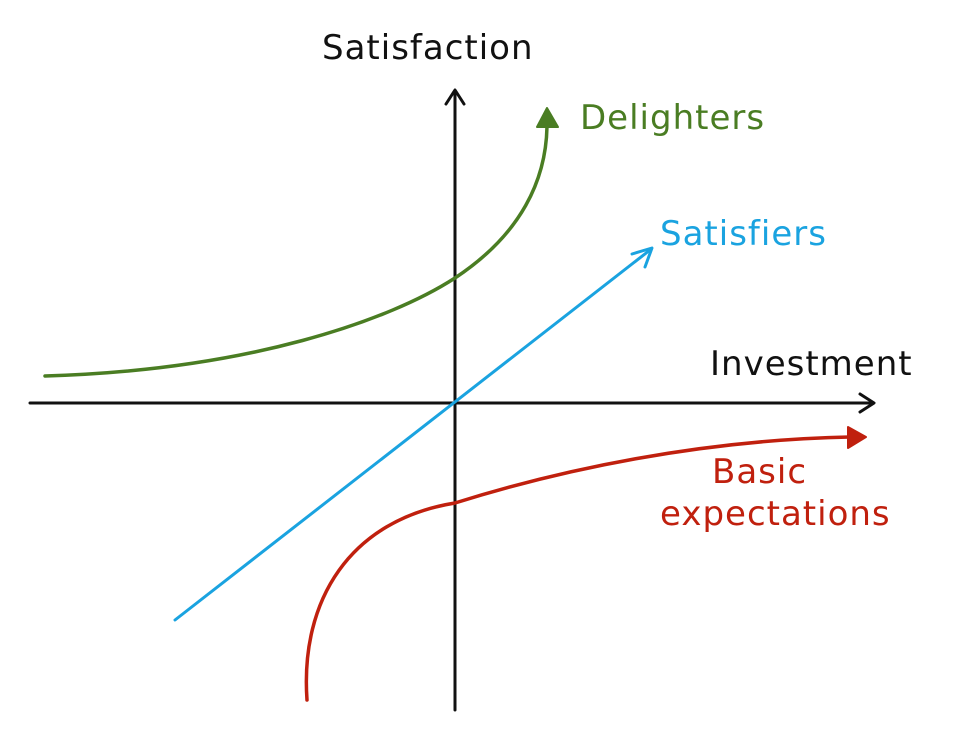 This screenshot has height=732, width=966. Describe the element at coordinates (428, 48) in the screenshot. I see `y-axis-label: Satisfaction` at that location.